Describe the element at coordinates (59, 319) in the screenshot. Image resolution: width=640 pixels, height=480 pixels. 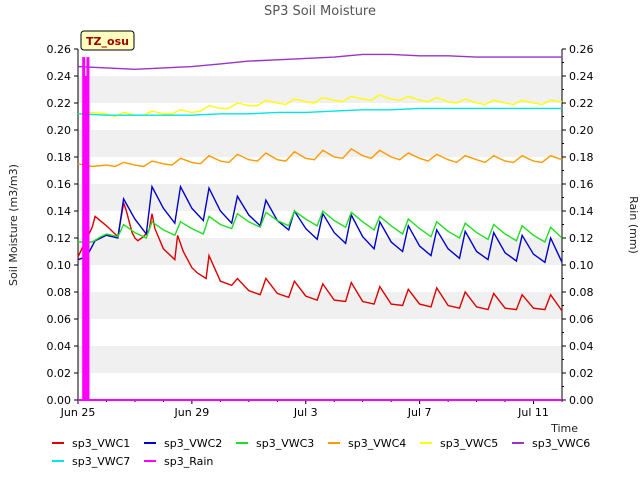
I see `y-tick-label: 0.06` at that location.